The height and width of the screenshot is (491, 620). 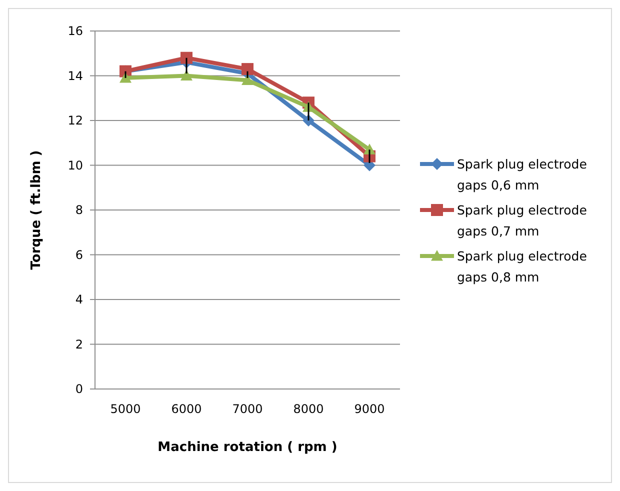 I want to click on y-tick-label: 14, so click(x=75, y=75).